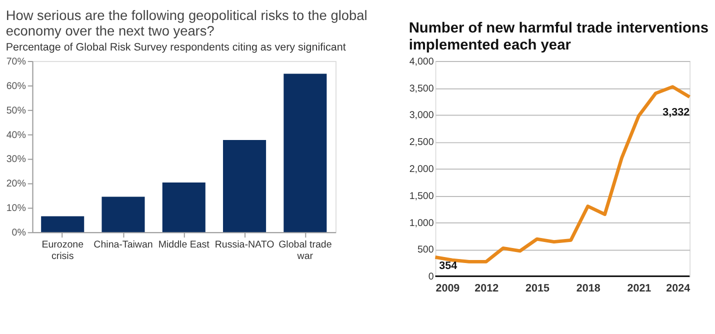 The width and height of the screenshot is (715, 334). What do you see at coordinates (425, 250) in the screenshot?
I see `y-tick-label: 500` at bounding box center [425, 250].